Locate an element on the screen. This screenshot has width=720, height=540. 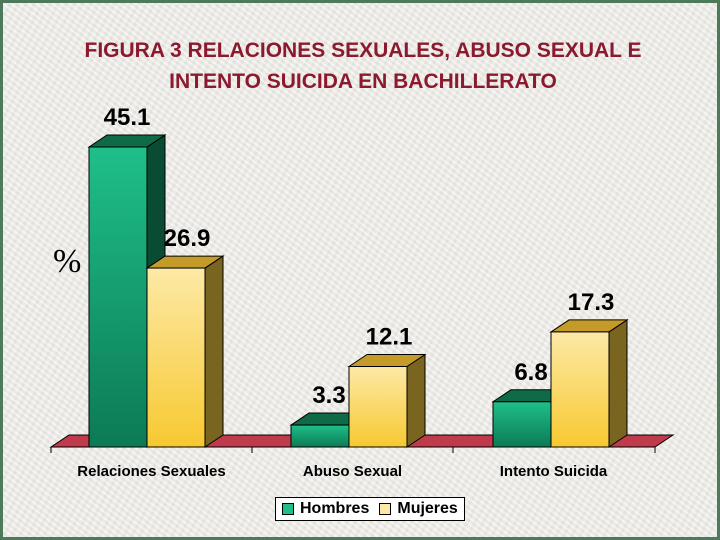
x-tick-label-2: Intento Suicida is located at coordinates (554, 471).